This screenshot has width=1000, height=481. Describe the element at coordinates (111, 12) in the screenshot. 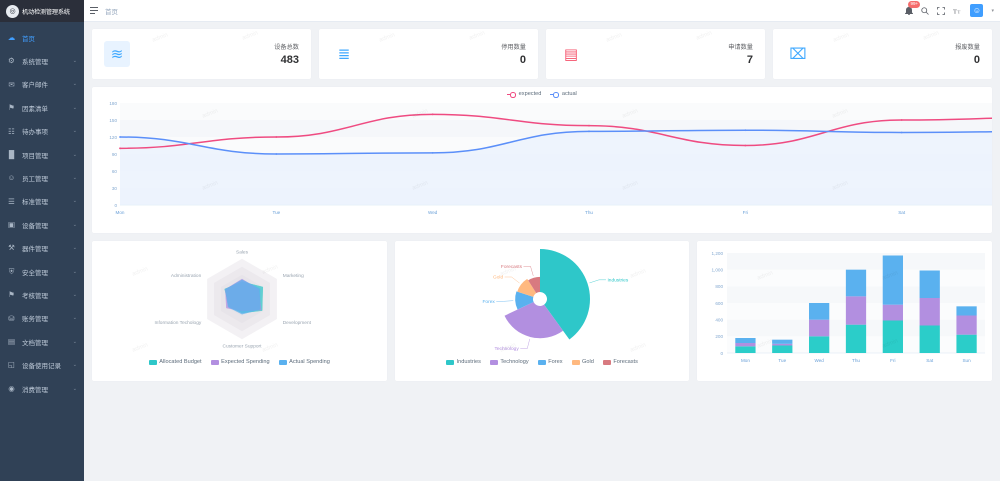

I see `breadcrumb: 首页` at that location.